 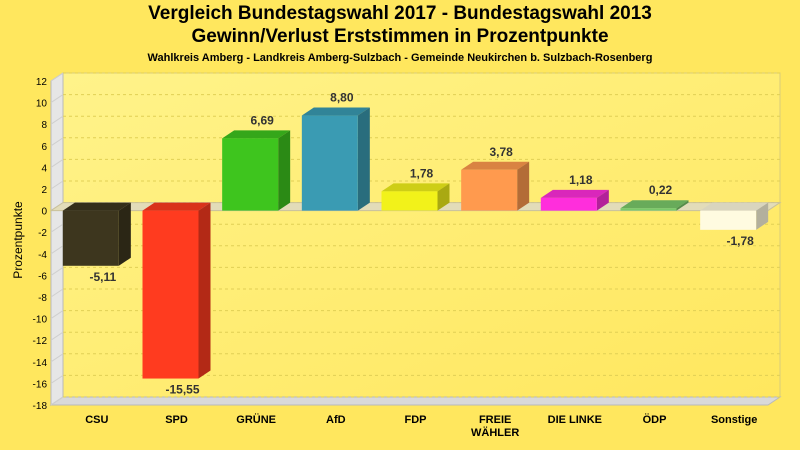 I want to click on y-axis-label: Prozentpunkte, so click(x=18, y=240).